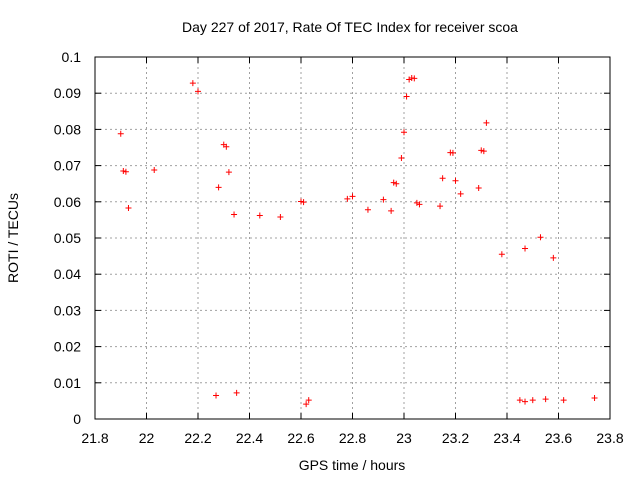  What do you see at coordinates (197, 438) in the screenshot?
I see `x-tick-label: 22.2` at bounding box center [197, 438].